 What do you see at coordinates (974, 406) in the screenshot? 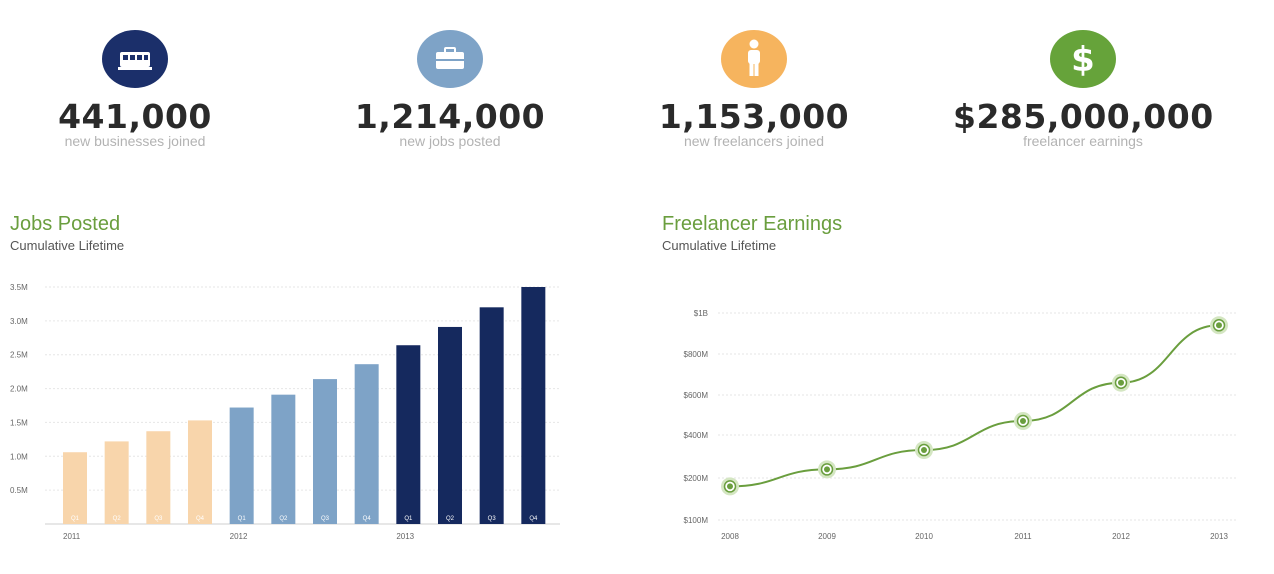
I see `earnings-line` at bounding box center [974, 406].